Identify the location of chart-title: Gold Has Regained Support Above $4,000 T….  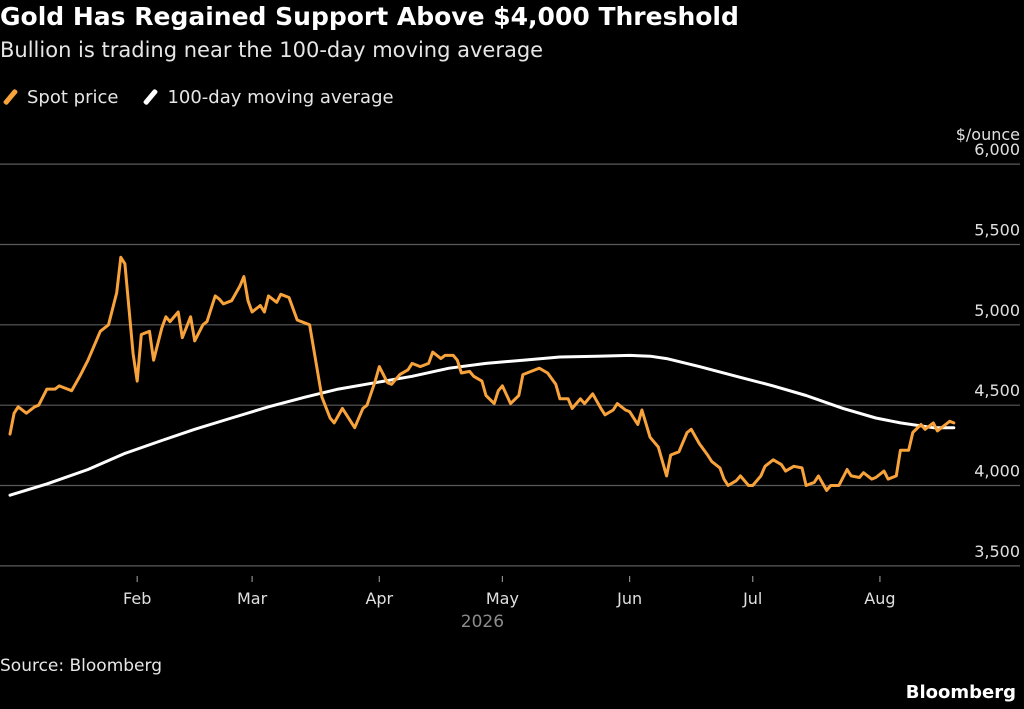
(369, 16).